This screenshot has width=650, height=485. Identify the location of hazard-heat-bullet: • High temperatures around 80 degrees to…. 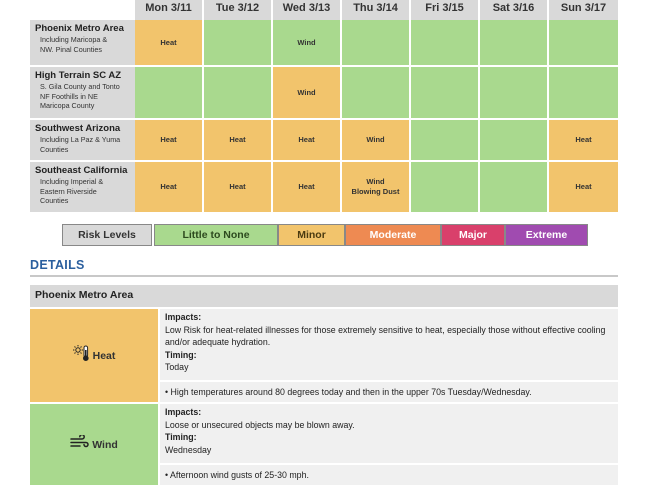
(389, 392).